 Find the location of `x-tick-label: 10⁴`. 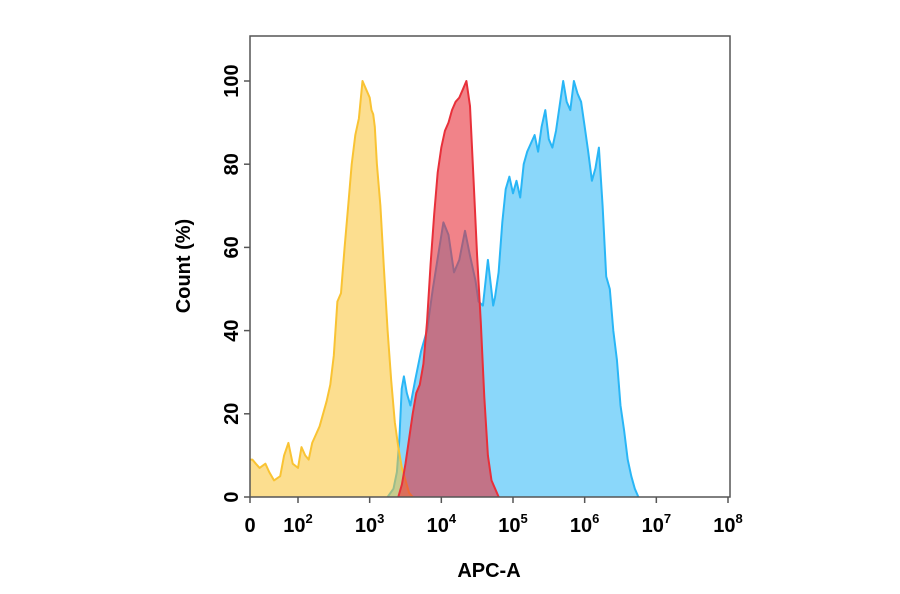

x-tick-label: 10⁴ is located at coordinates (442, 524).